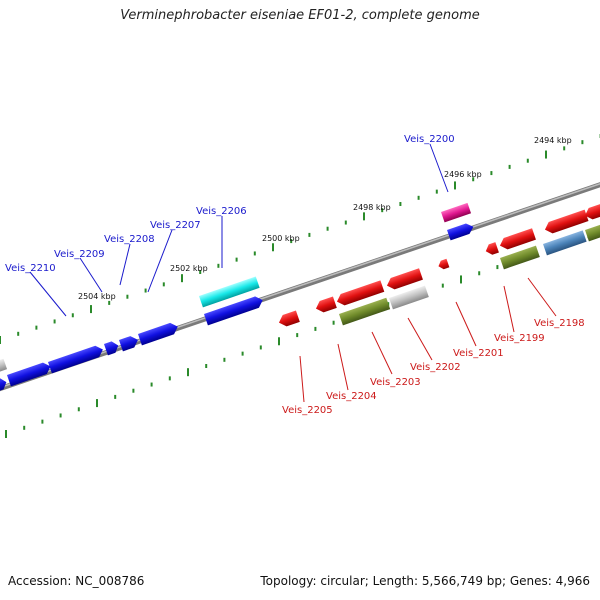 This screenshot has height=600, width=600. What do you see at coordinates (592, 232) in the screenshot?
I see `gene-olive-bar-right` at bounding box center [592, 232].